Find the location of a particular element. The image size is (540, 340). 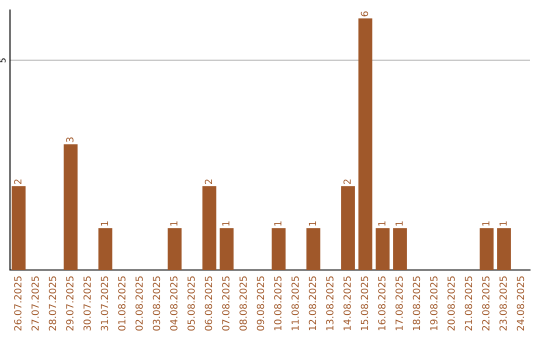

x-tick-label: 29.07.2025 is located at coordinates (70, 303).